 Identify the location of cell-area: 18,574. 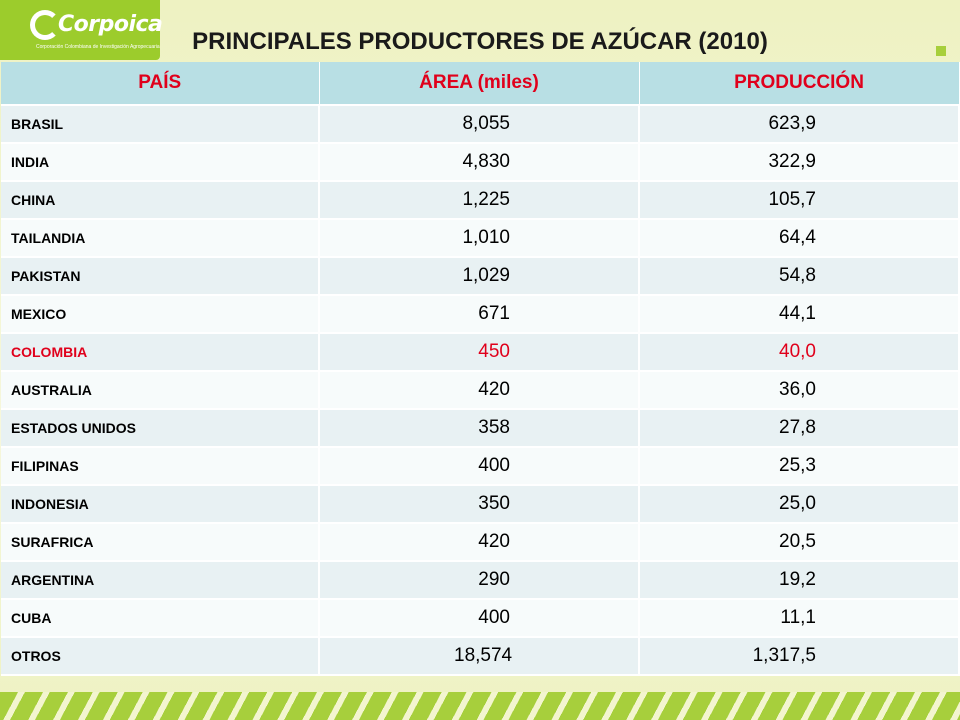
(479, 656).